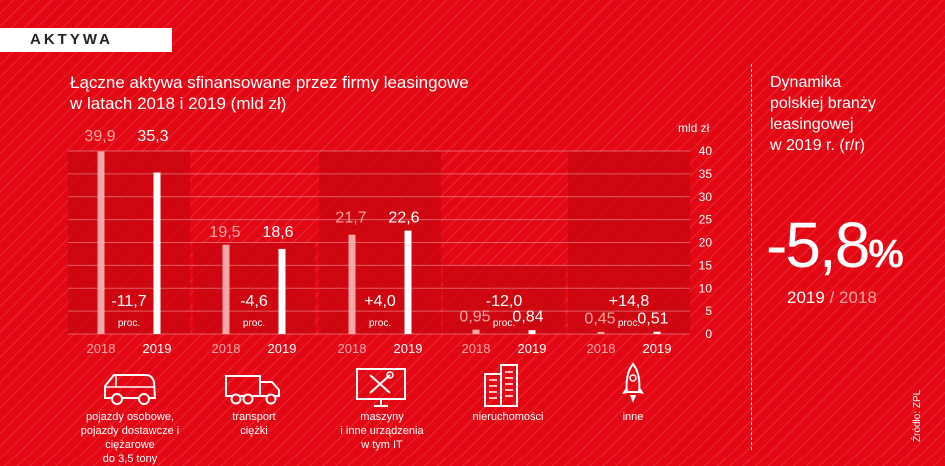 Image resolution: width=945 pixels, height=466 pixels. What do you see at coordinates (527, 317) in the screenshot?
I see `value-label-2019: 0,84` at bounding box center [527, 317].